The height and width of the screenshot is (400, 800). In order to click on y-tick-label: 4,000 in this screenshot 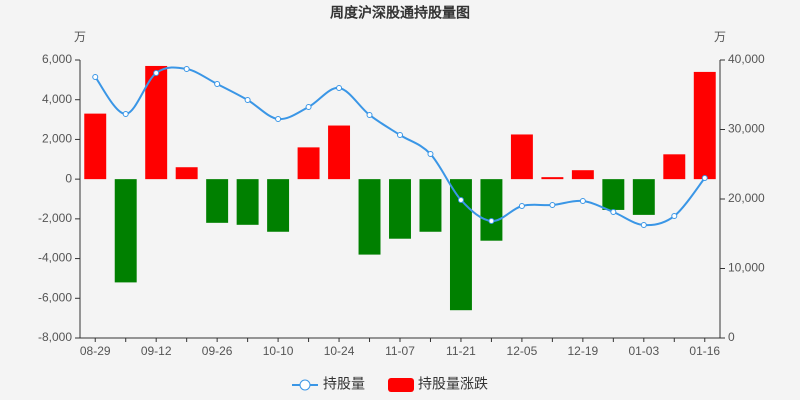, I will do `click(57, 99)`.